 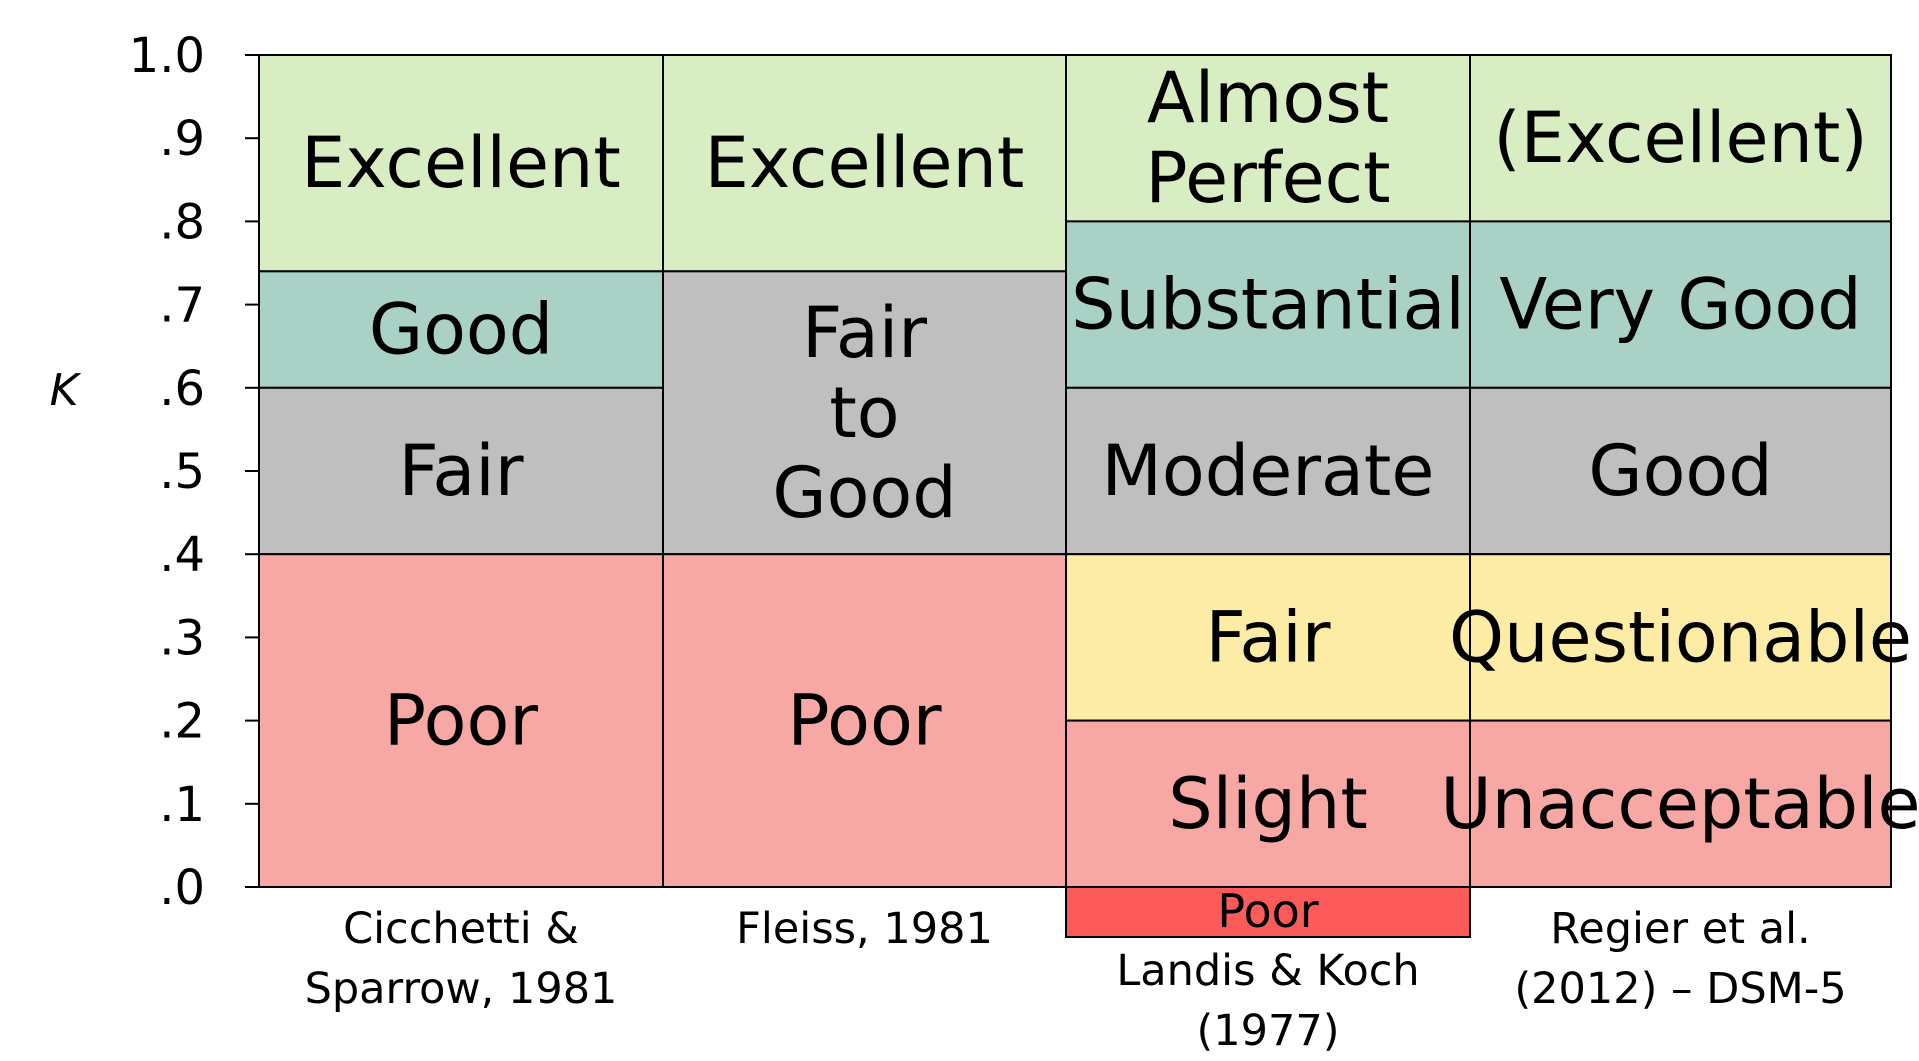 I want to click on y-tick-label-0: 1.0, so click(x=167, y=56).